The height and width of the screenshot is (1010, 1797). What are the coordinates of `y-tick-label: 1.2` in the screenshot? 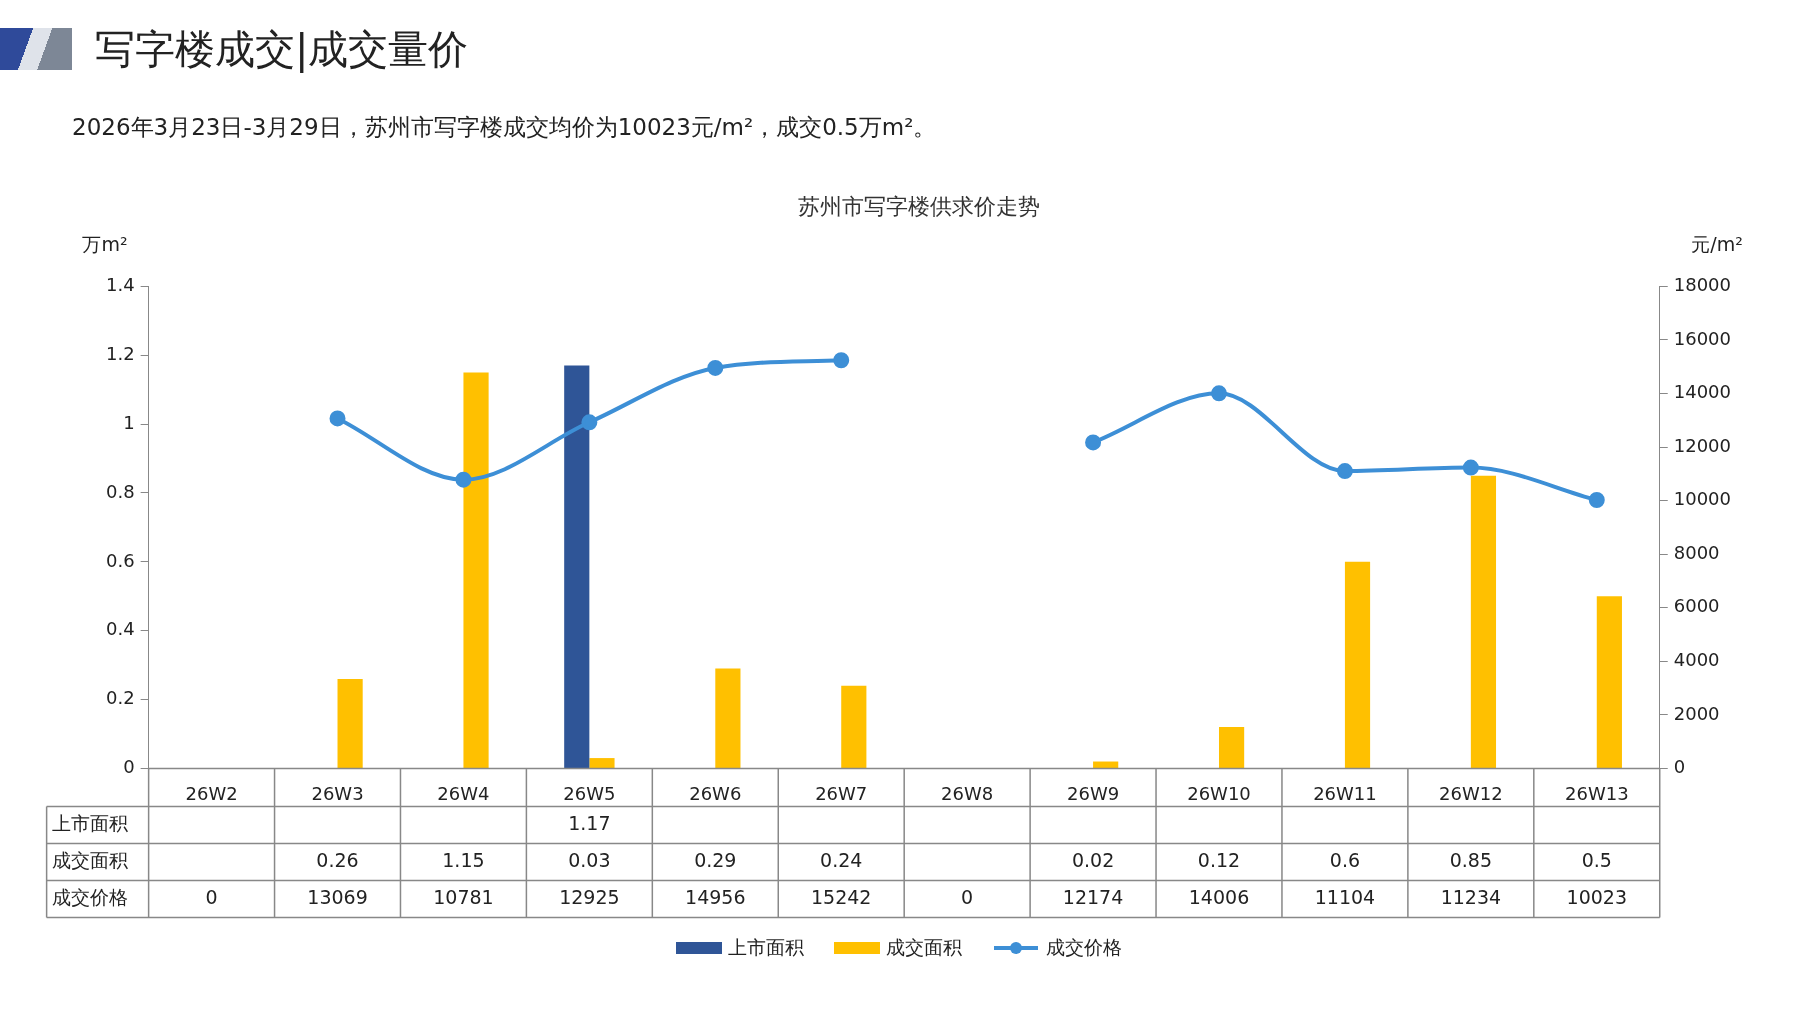 It's located at (120, 353).